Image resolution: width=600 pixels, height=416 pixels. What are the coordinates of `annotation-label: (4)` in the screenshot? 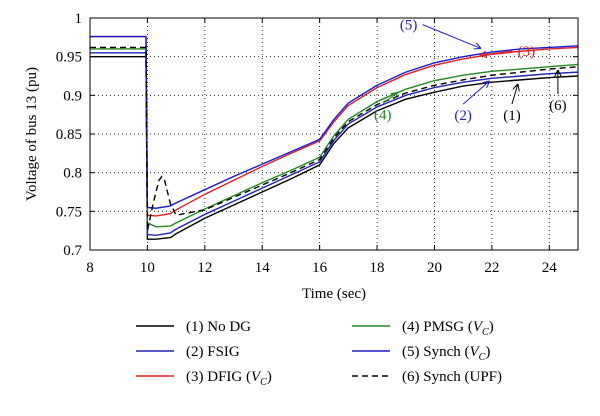 It's located at (383, 115).